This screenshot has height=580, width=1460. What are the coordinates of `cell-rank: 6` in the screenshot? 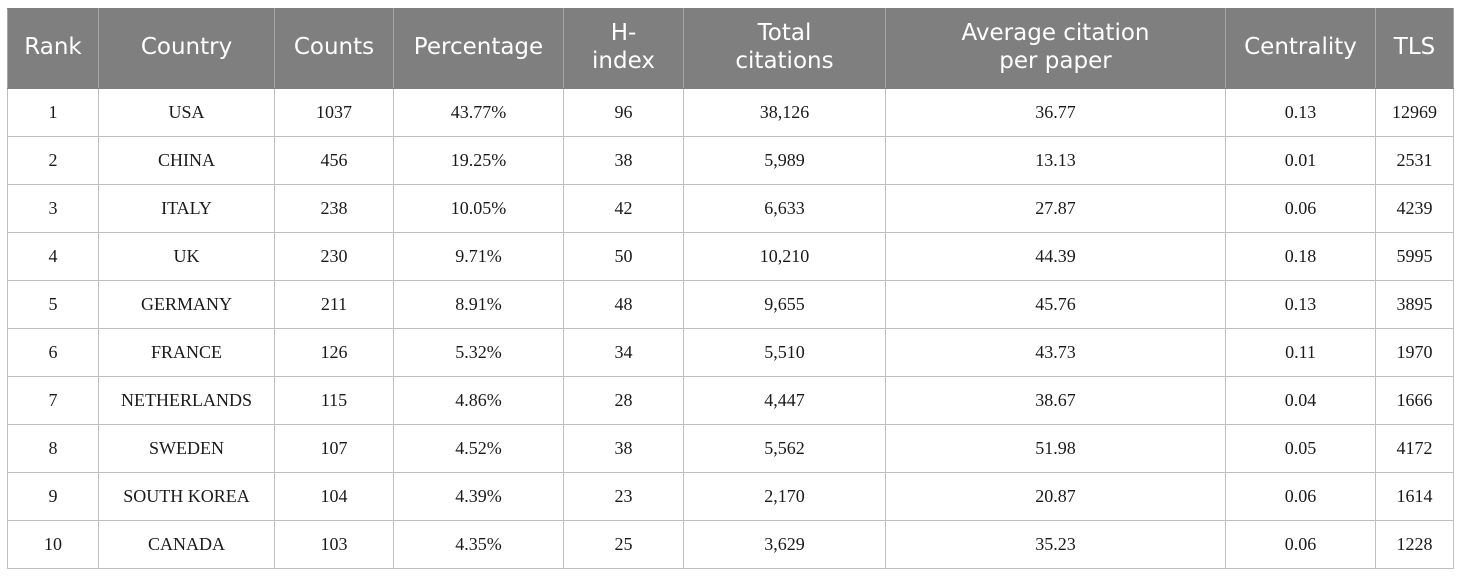 It's located at (53, 352).